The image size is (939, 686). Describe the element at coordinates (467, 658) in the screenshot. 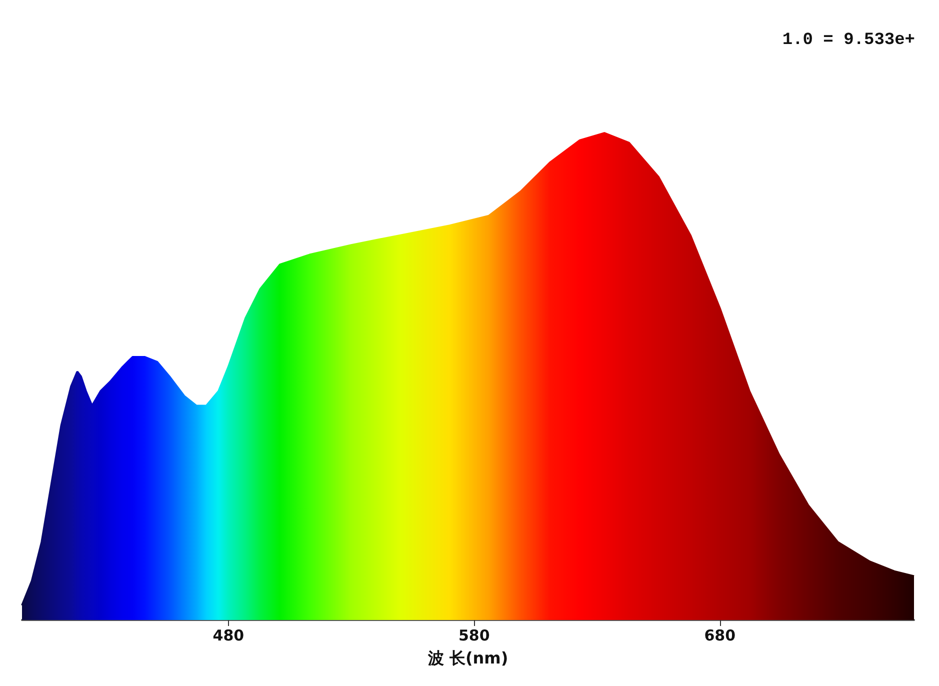

I see `x-axis-title: 波 长(nm)` at that location.